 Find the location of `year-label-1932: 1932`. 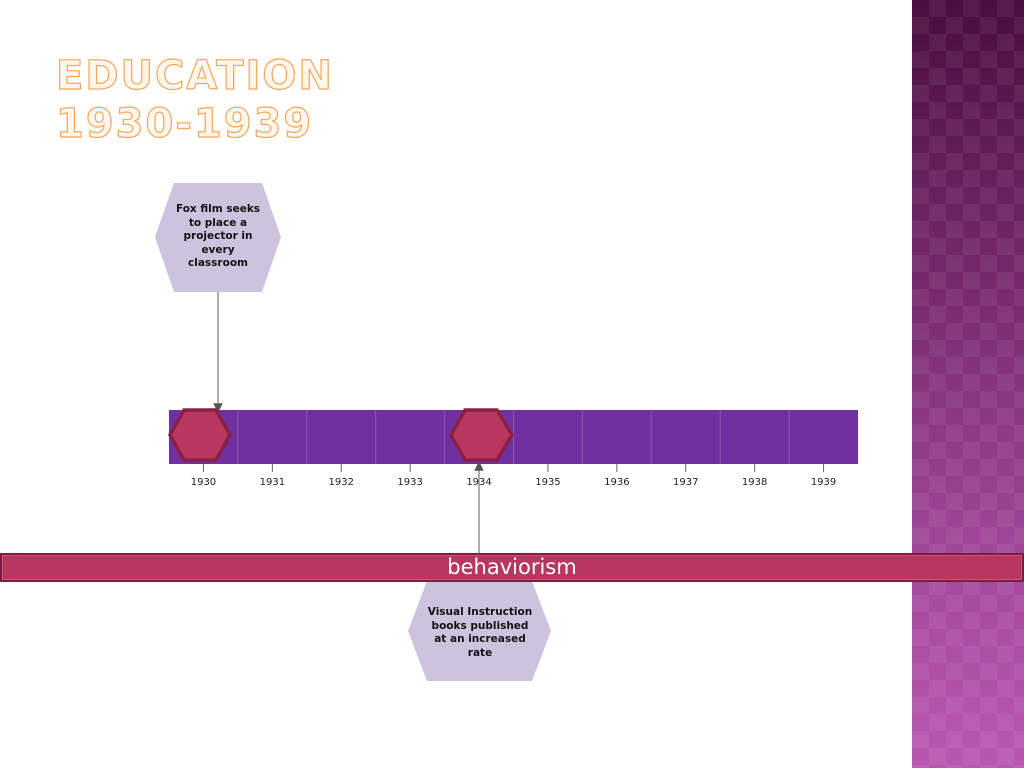

year-label-1932: 1932 is located at coordinates (341, 482).